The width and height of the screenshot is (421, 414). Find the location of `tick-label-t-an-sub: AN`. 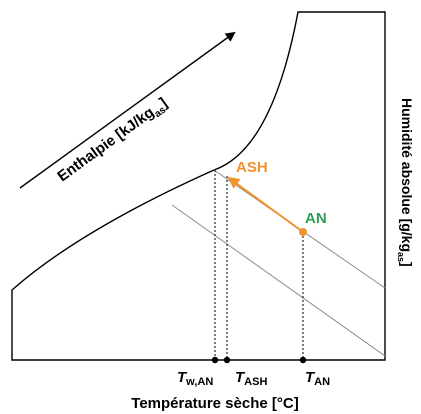

tick-label-t-an-sub: AN is located at coordinates (322, 382).